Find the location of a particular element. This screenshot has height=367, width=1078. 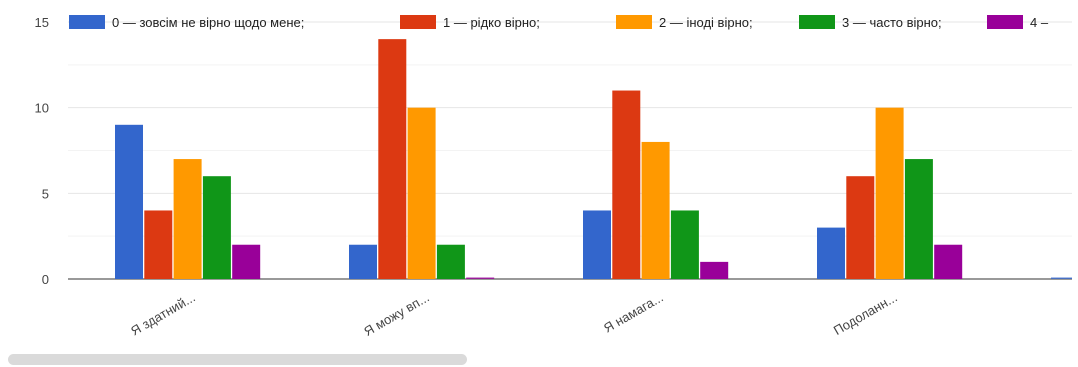

y-tick-label: 15 is located at coordinates (42, 22).